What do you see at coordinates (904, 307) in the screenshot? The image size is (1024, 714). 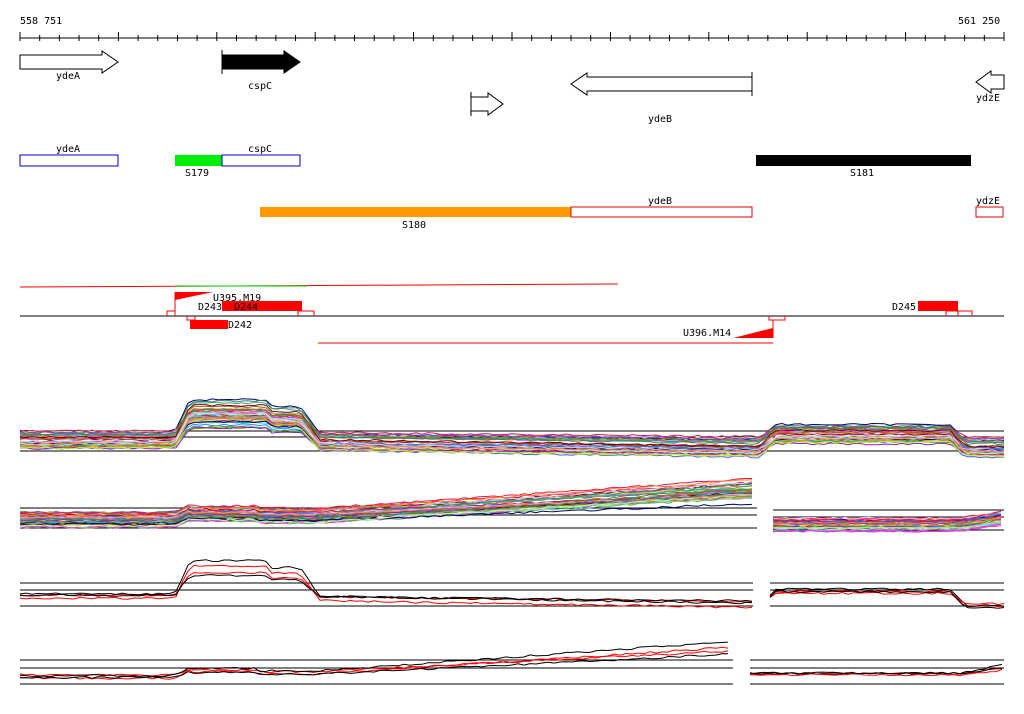 I see `feature-label: D245` at bounding box center [904, 307].